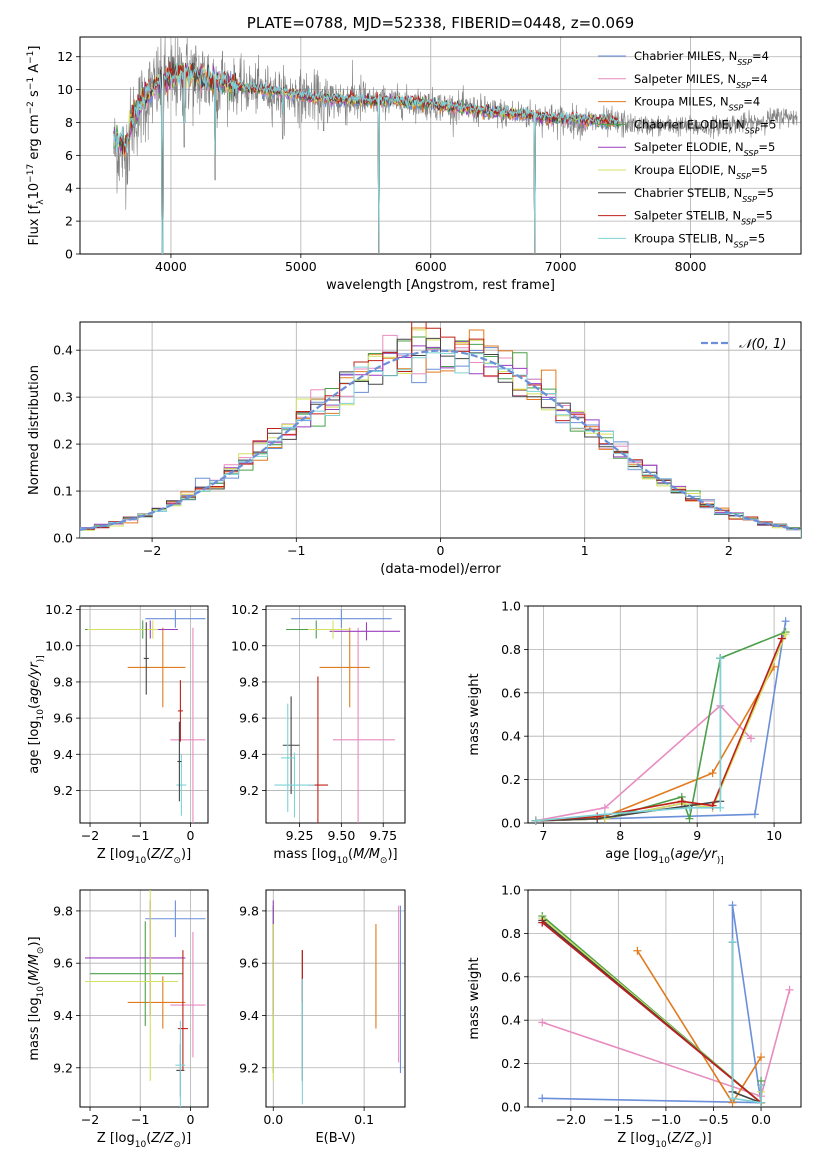 This screenshot has height=1170, width=819. I want to click on age-weight-ytick-label: 0.4, so click(511, 736).